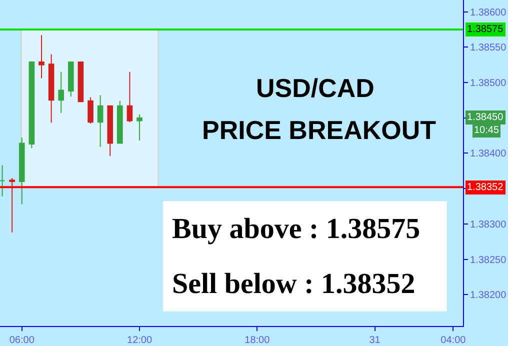  Describe the element at coordinates (488, 84) in the screenshot. I see `y-tick-label: 1.38500` at that location.